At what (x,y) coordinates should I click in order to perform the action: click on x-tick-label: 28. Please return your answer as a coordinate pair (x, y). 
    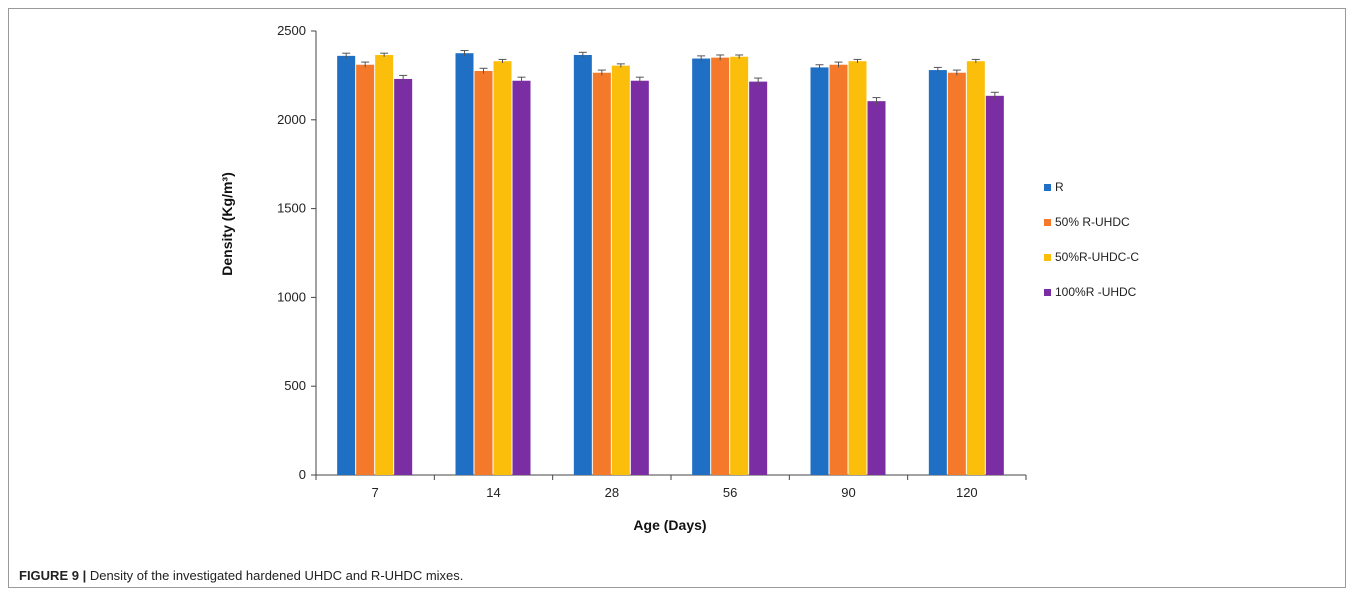
    Looking at the image, I should click on (612, 492).